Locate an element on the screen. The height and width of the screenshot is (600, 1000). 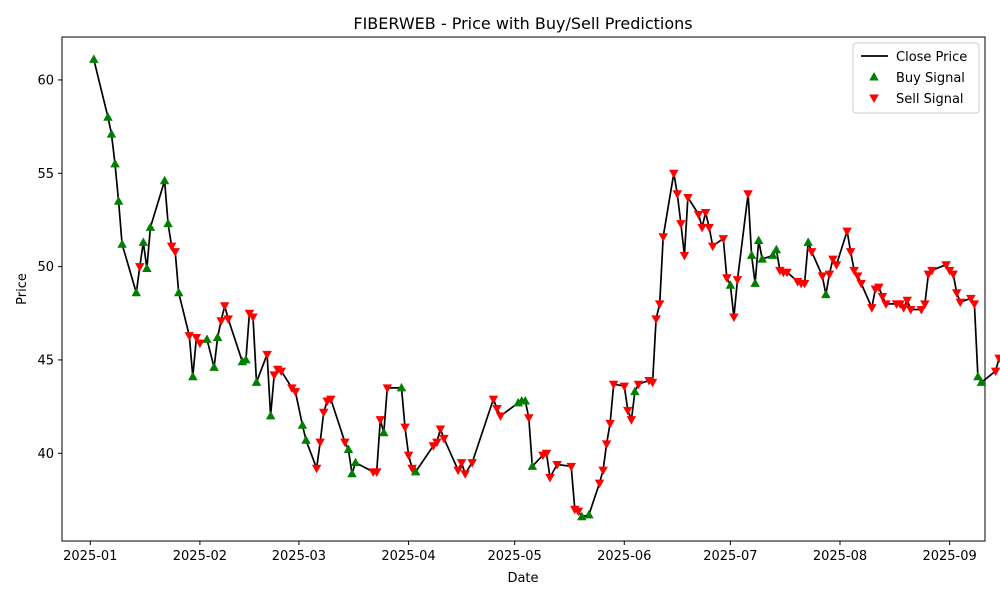
y-axis: 40 45 50 55 60 is located at coordinates (49, 267).